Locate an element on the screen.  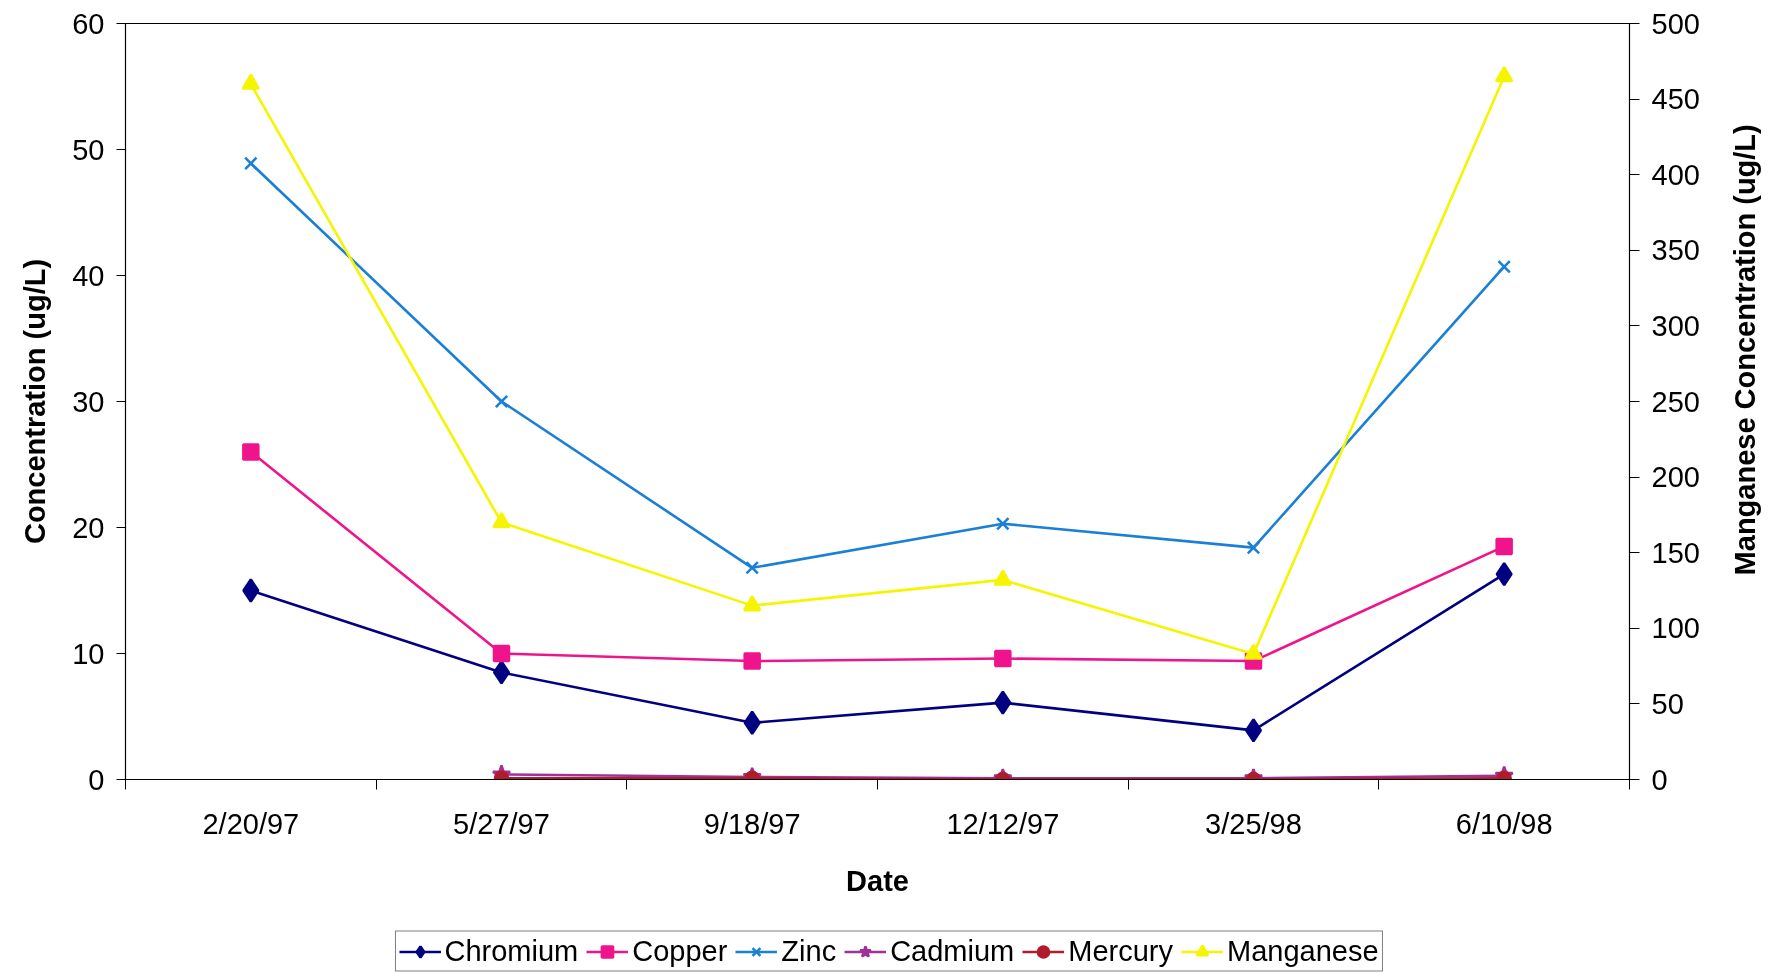
legend-label: Copper is located at coordinates (680, 951).